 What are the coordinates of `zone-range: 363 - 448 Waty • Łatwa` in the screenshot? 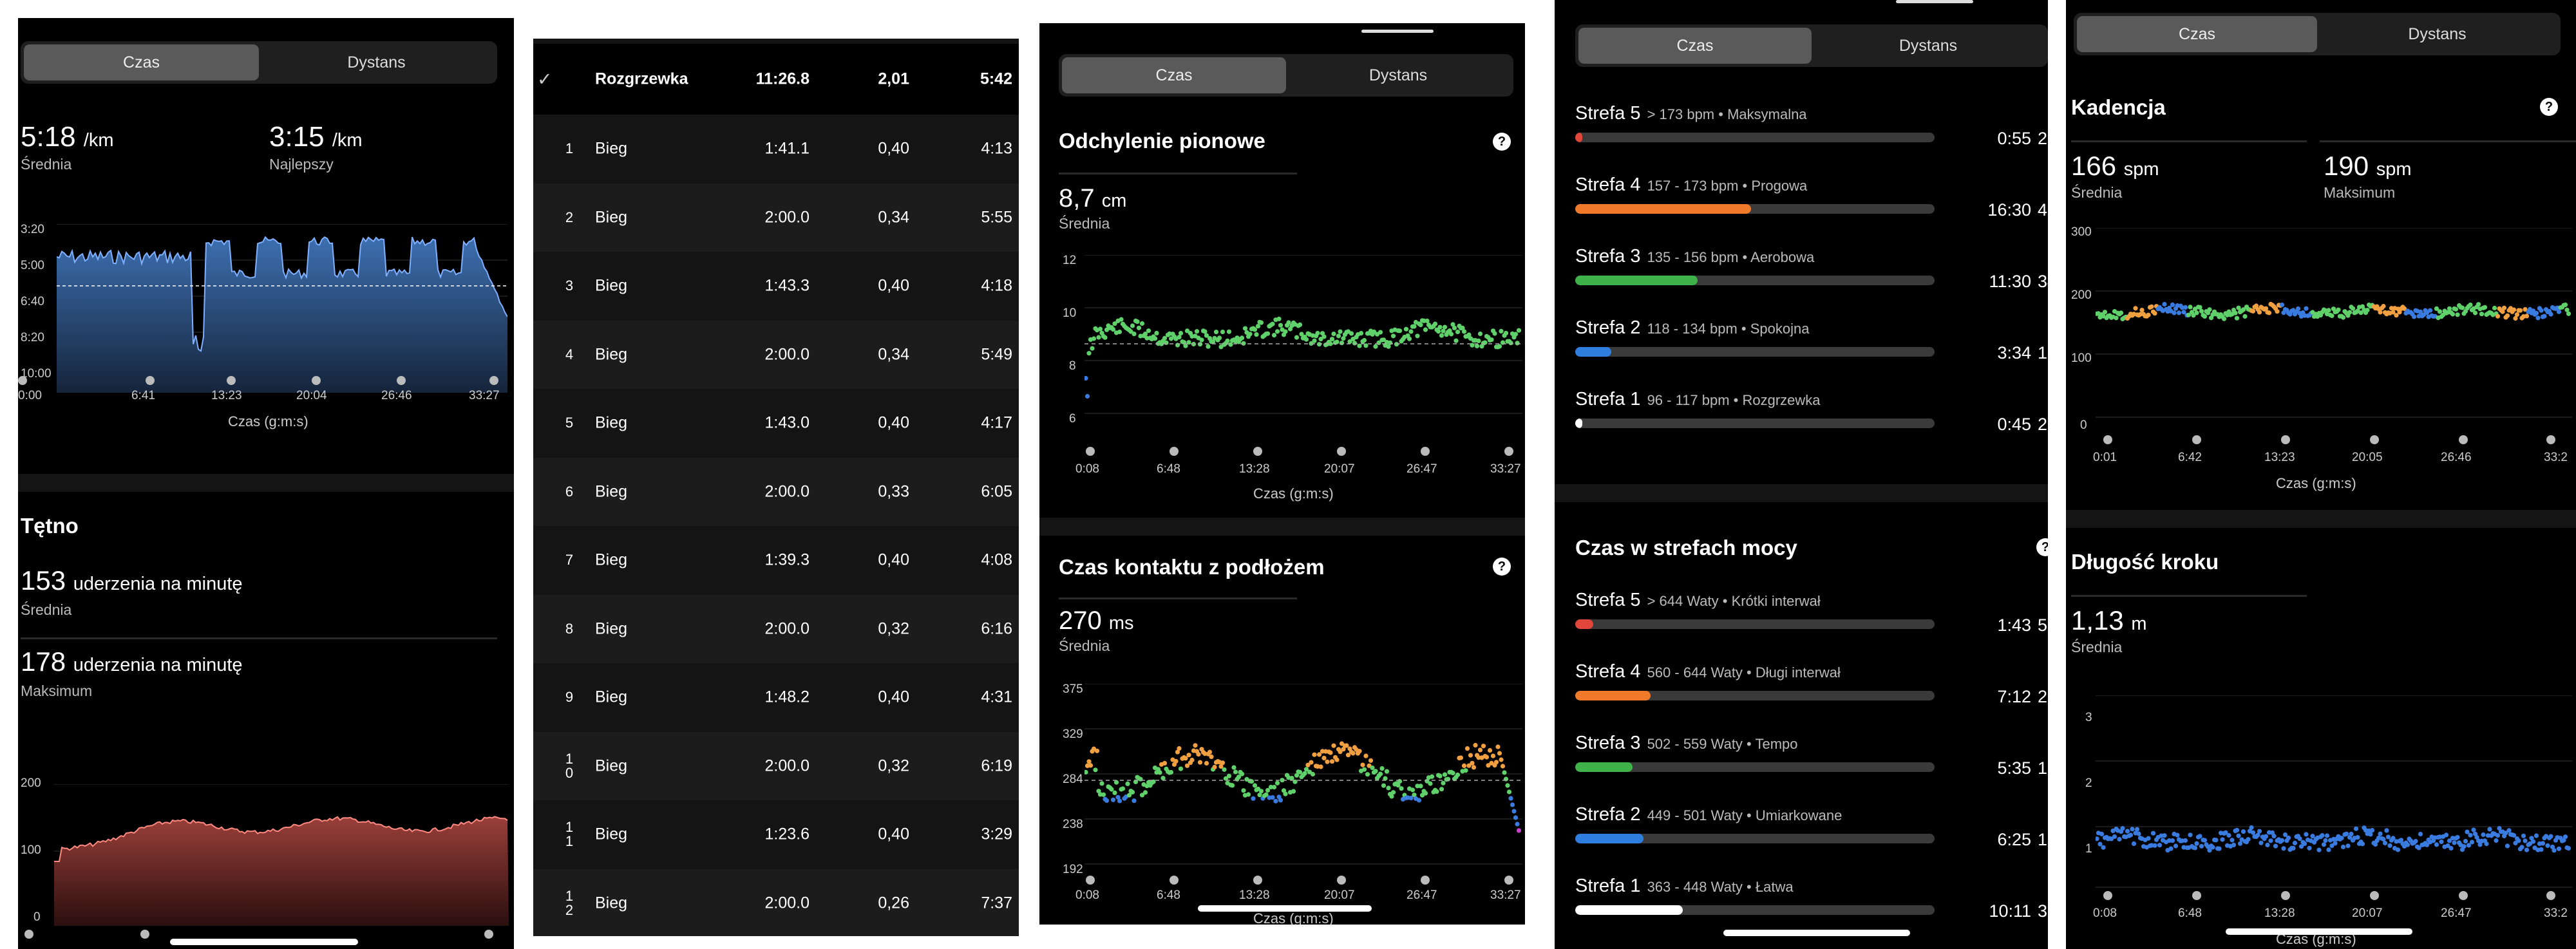 It's located at (1721, 887).